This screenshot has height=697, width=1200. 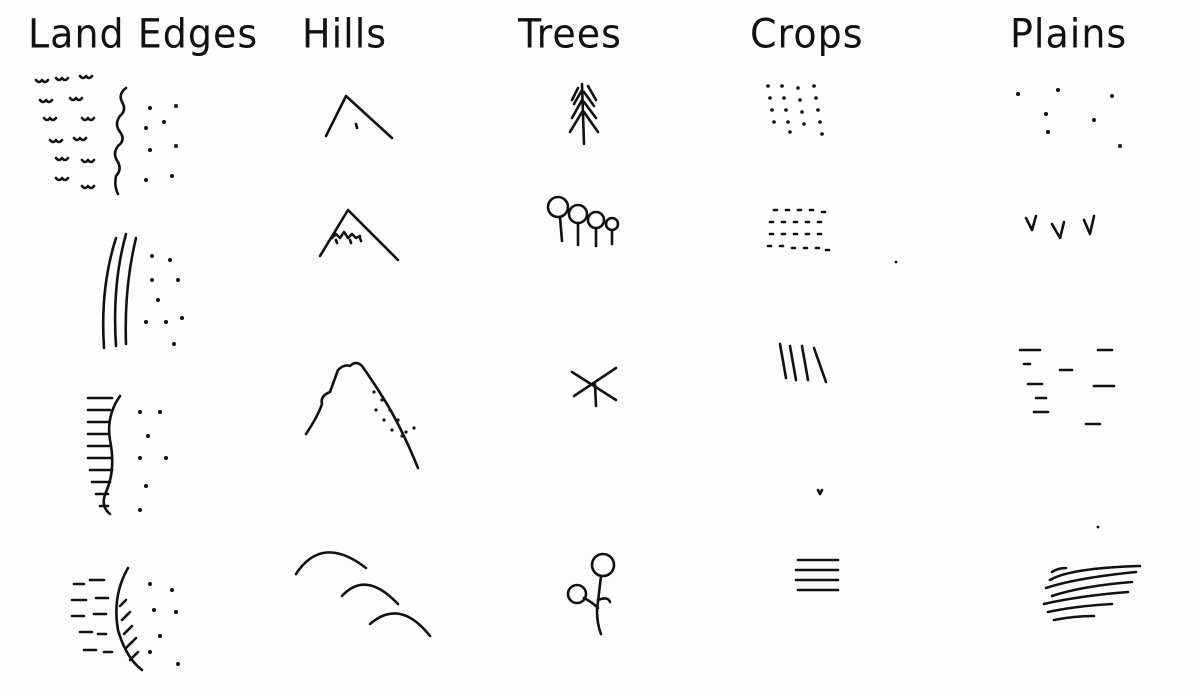 I want to click on plains-grass-tufts-symbol, so click(x=1060, y=227).